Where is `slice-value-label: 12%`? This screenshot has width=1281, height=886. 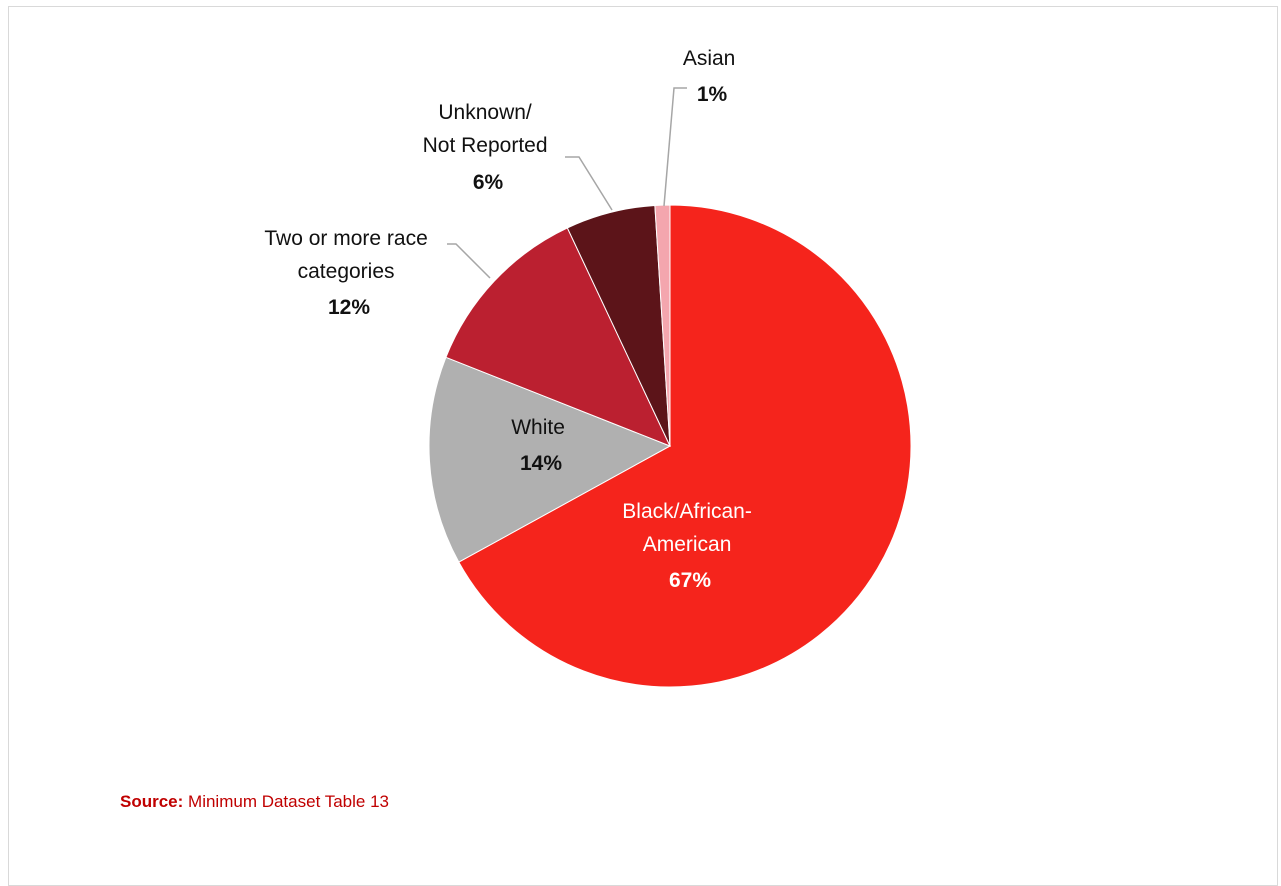
slice-value-label: 12% is located at coordinates (349, 307).